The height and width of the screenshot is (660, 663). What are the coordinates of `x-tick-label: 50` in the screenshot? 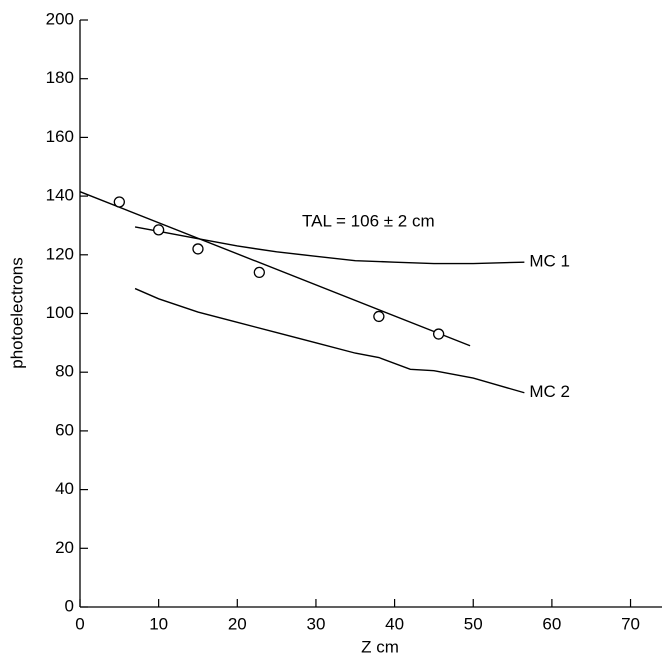 It's located at (473, 623).